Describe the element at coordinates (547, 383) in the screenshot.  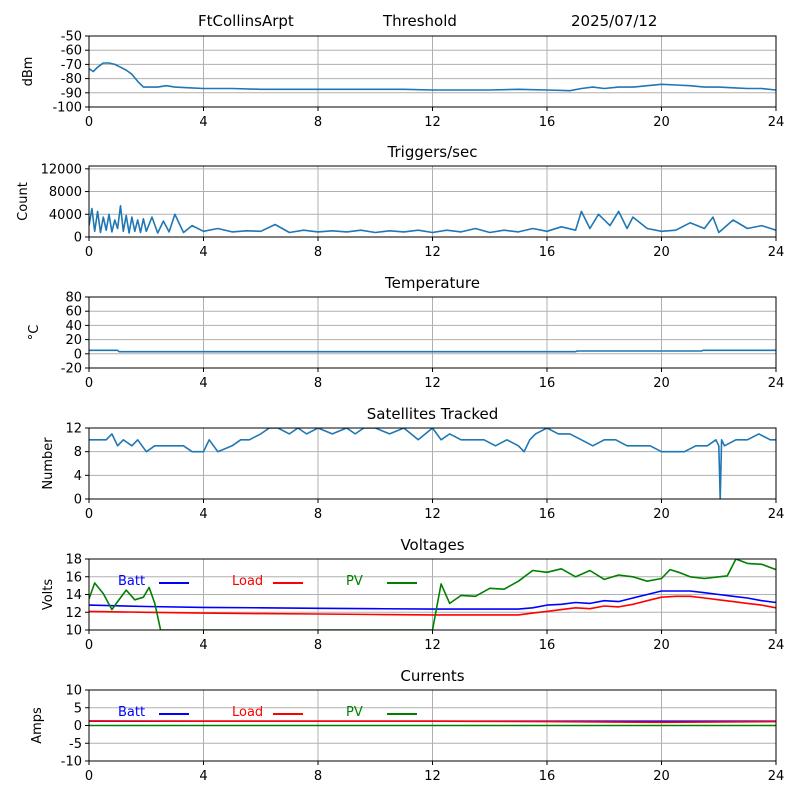
I see `temperature-xtick-label: 16` at that location.